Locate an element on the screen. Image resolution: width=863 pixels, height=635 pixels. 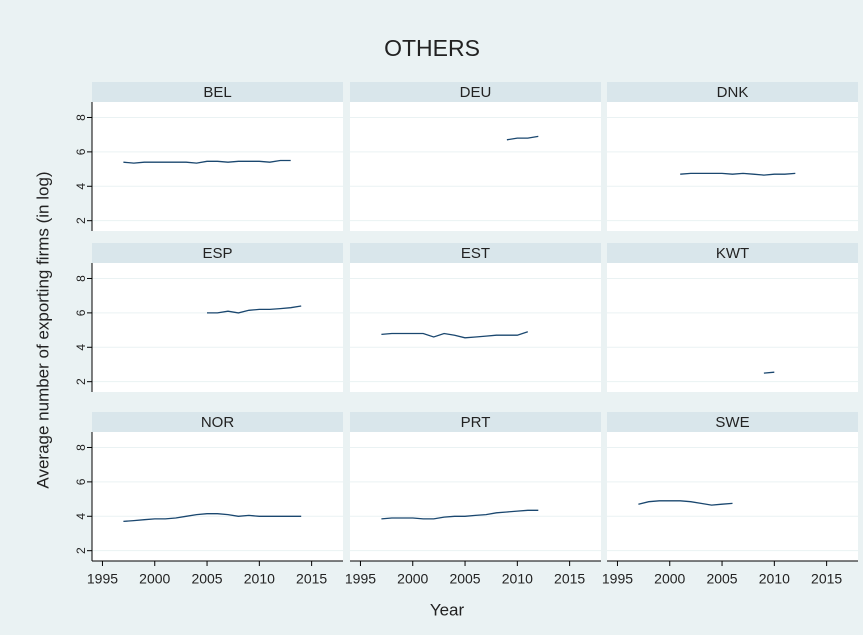
panel-title: KWT is located at coordinates (732, 253).